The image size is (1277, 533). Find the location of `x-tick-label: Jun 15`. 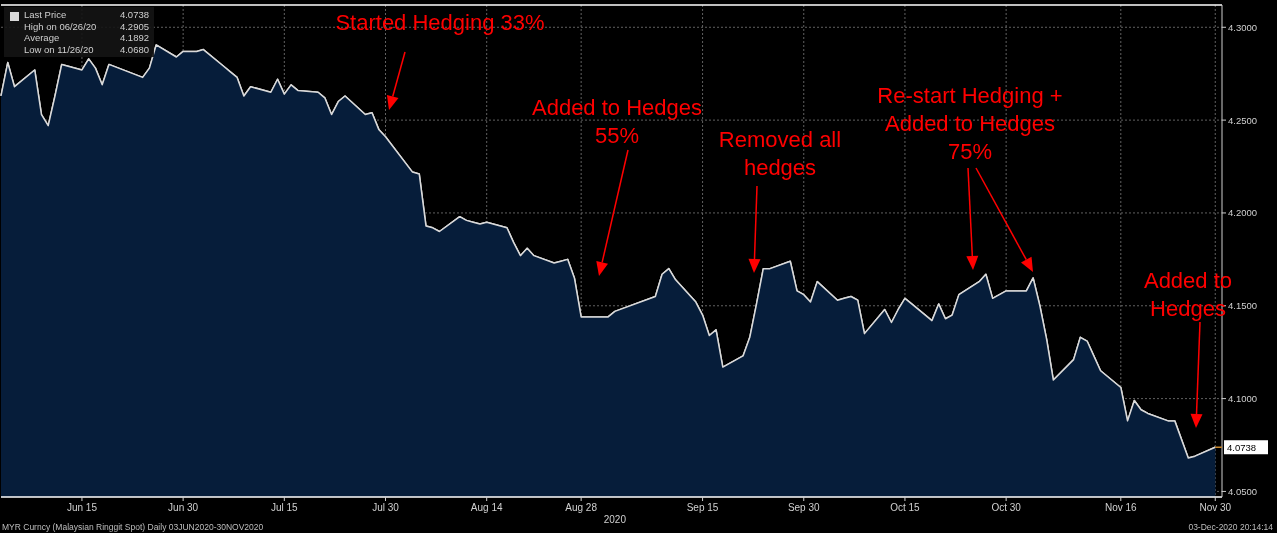

x-tick-label: Jun 15 is located at coordinates (82, 507).